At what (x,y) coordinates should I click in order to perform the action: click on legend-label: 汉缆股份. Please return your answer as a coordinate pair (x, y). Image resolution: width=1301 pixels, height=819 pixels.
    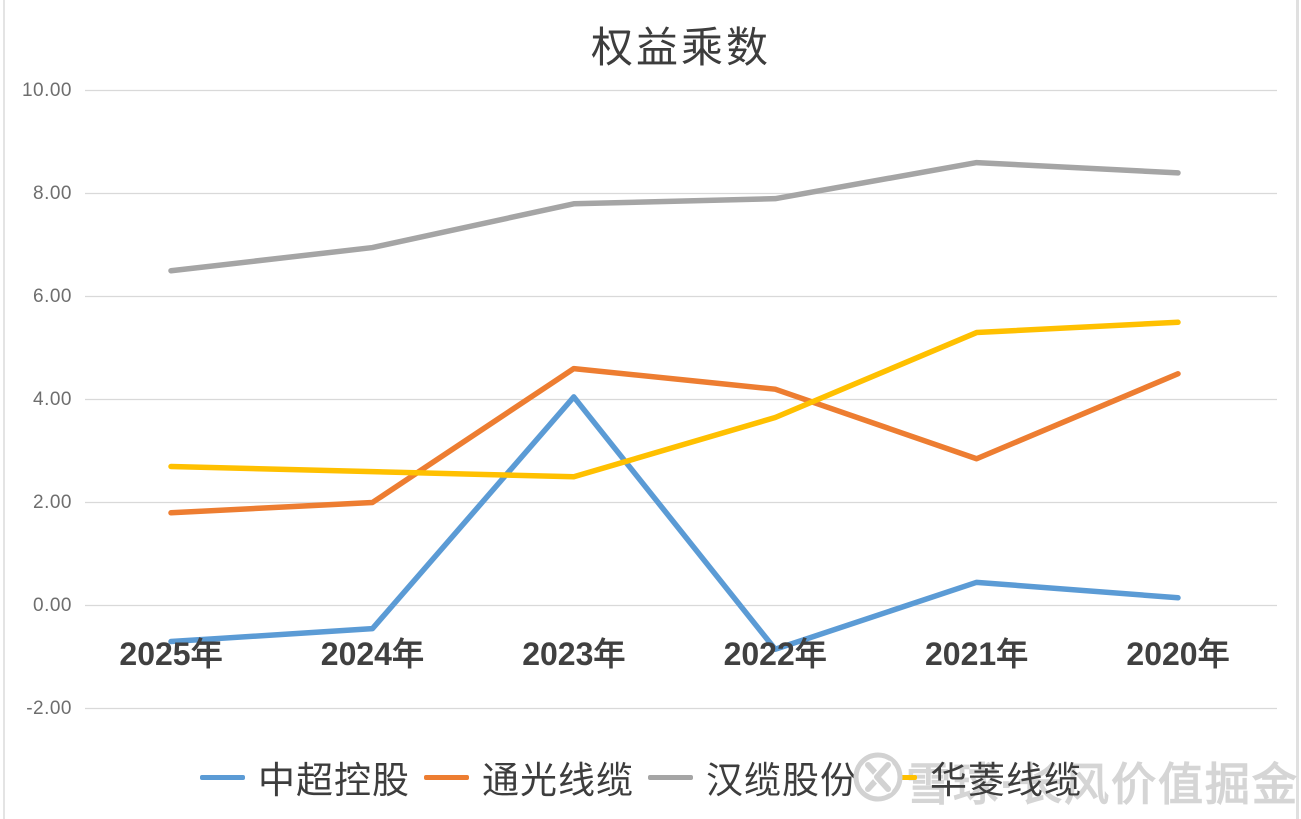
    Looking at the image, I should click on (782, 780).